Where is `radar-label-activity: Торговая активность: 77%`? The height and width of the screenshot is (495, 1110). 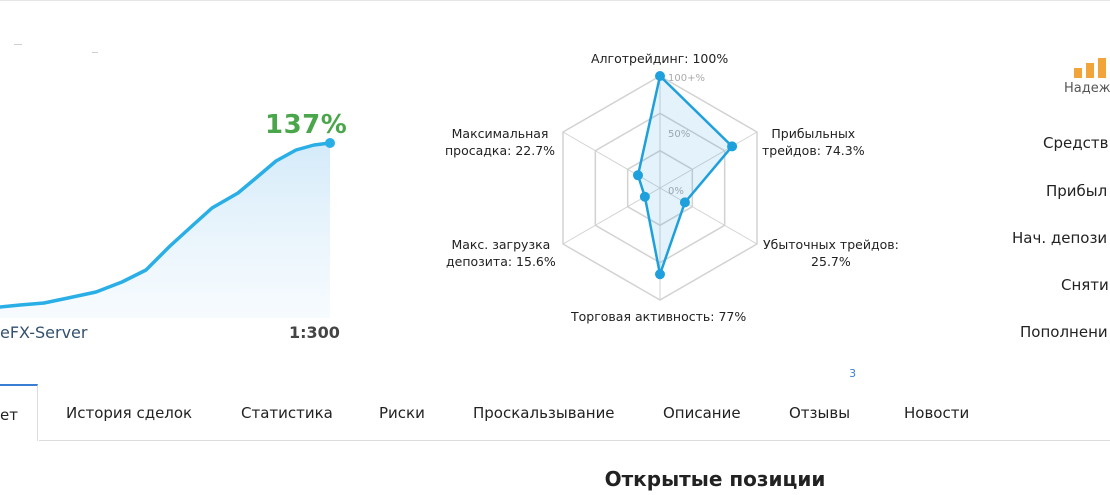
radar-label-activity: Торговая активность: 77% is located at coordinates (659, 316).